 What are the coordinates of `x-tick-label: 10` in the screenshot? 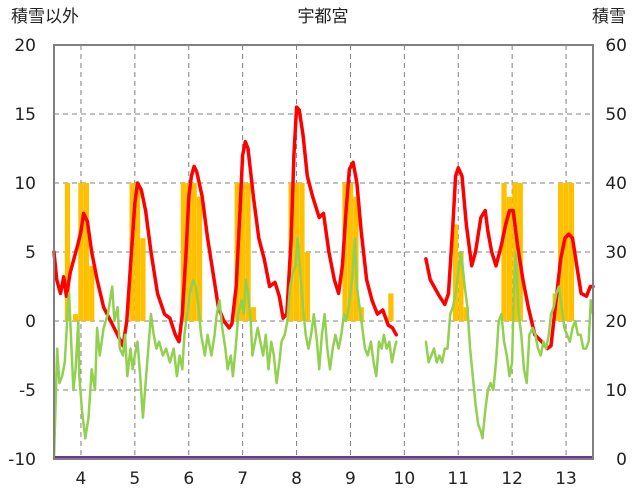 It's located at (405, 479).